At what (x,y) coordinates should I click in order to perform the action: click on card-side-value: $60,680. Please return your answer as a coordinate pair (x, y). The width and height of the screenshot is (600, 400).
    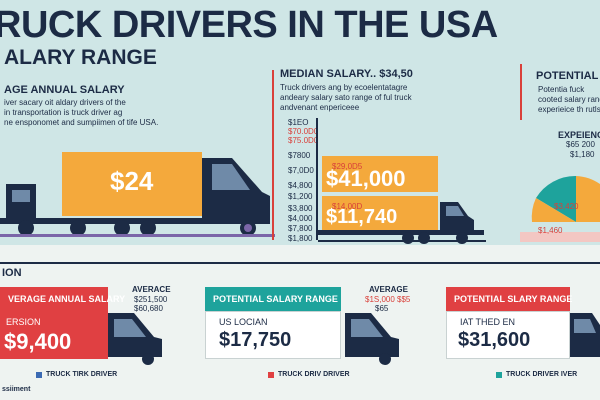
    Looking at the image, I should click on (148, 308).